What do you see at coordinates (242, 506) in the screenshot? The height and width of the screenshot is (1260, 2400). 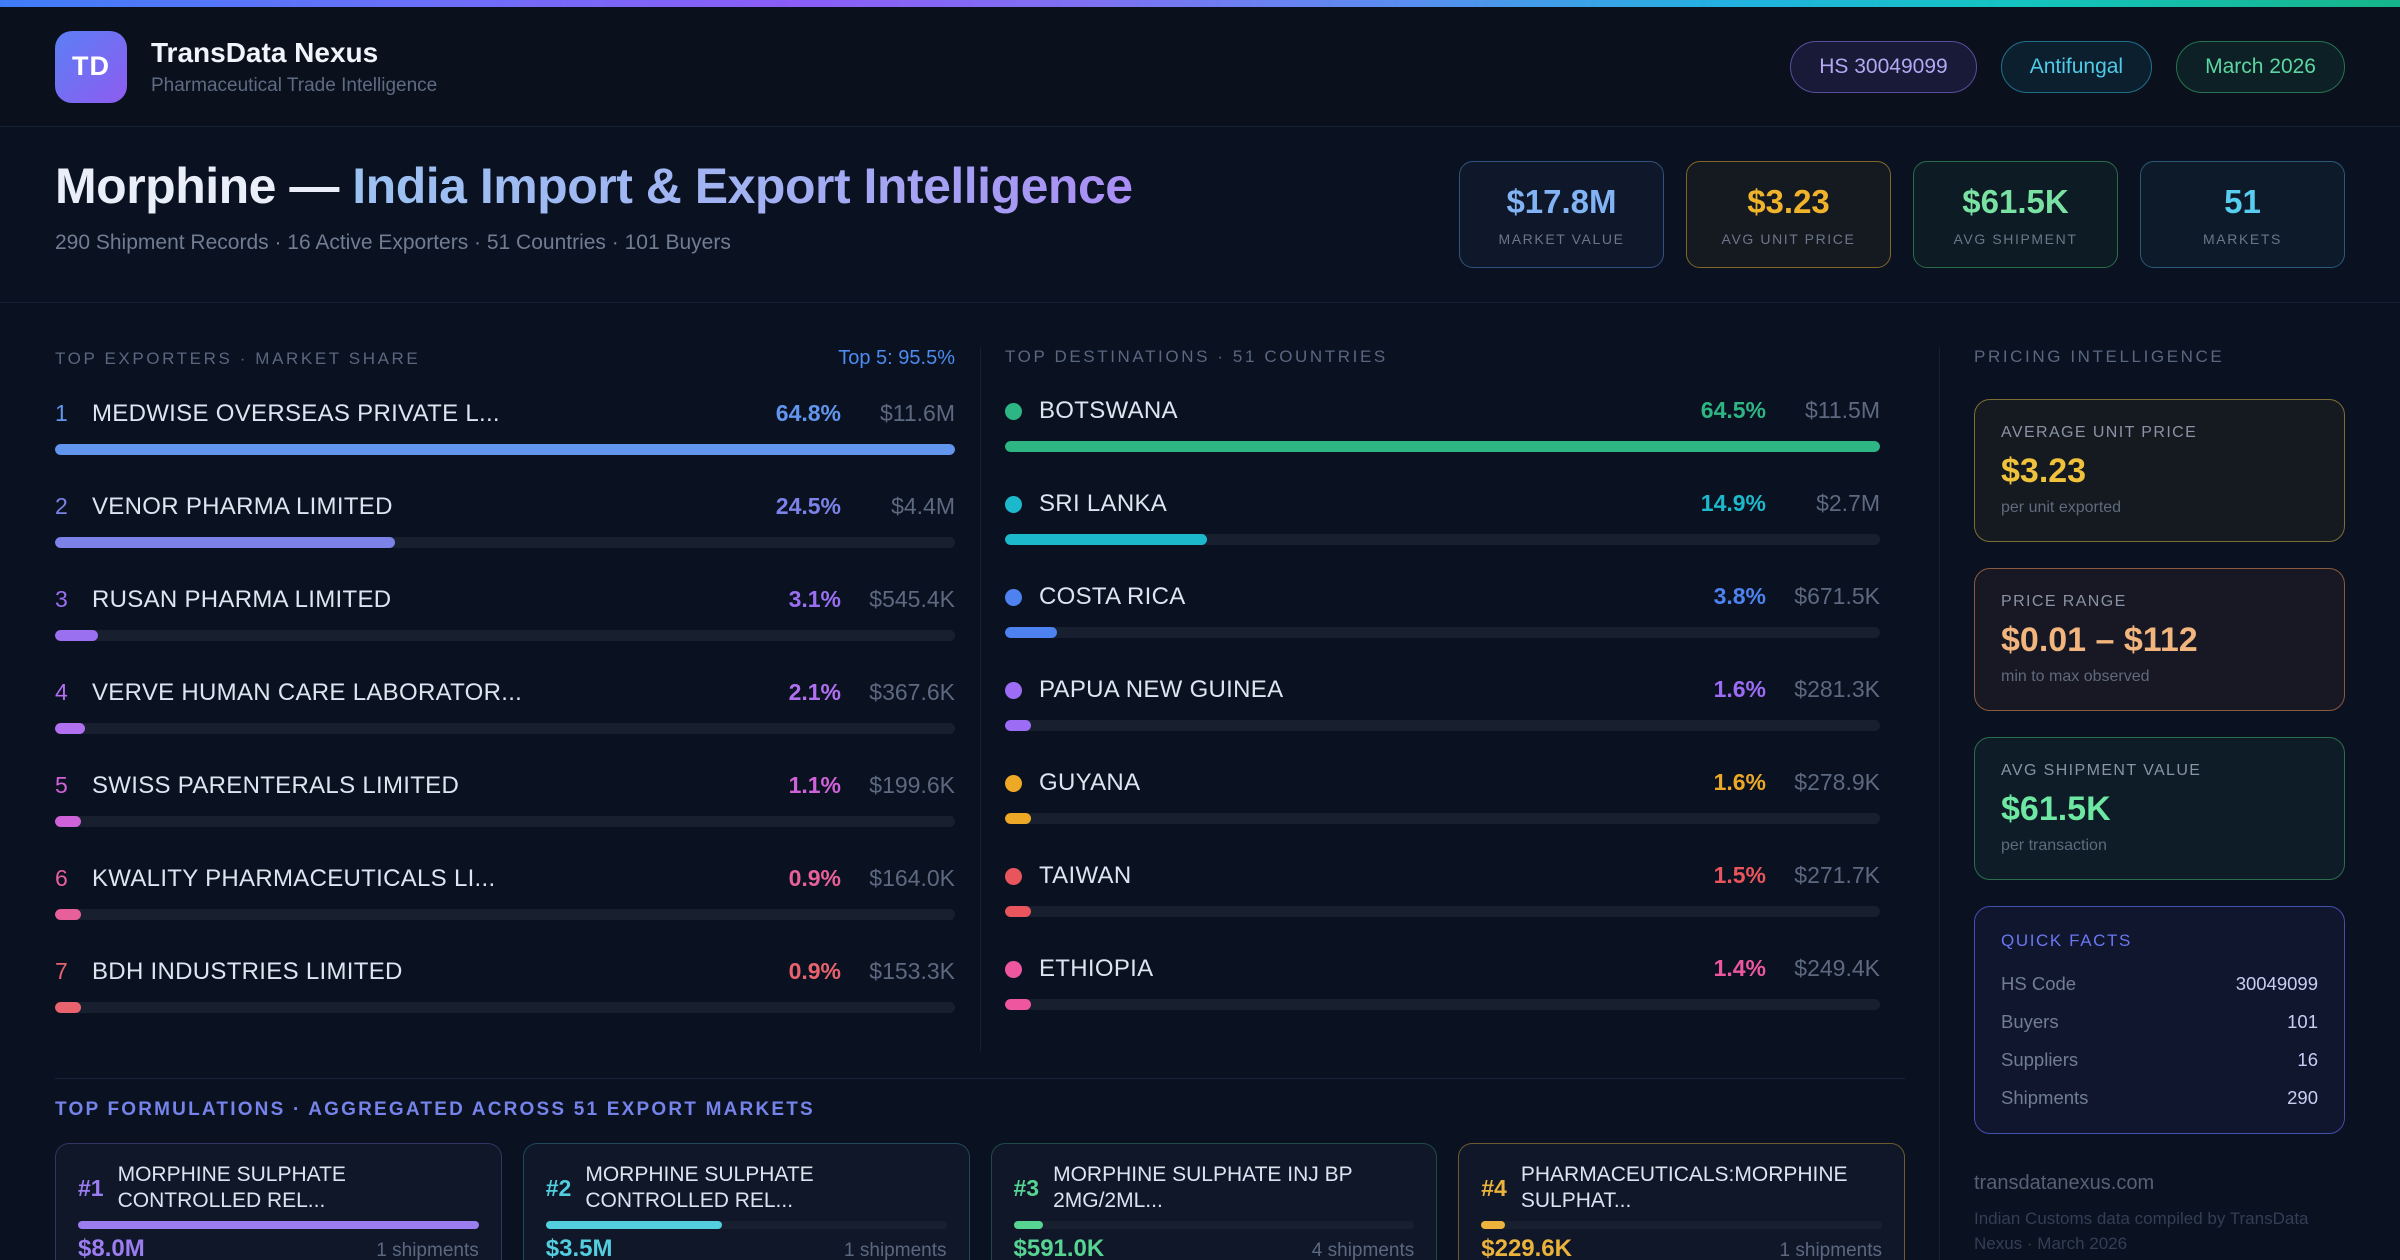 I see `exporter-name: VENOR PHARMA LIMITED` at bounding box center [242, 506].